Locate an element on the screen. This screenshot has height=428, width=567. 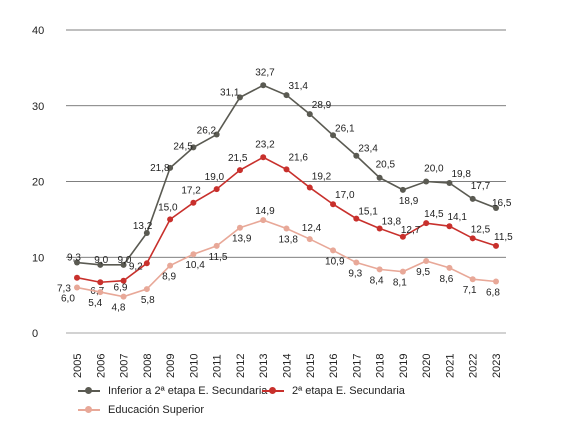
data-label-0-2008: 13,2 is located at coordinates (143, 226).